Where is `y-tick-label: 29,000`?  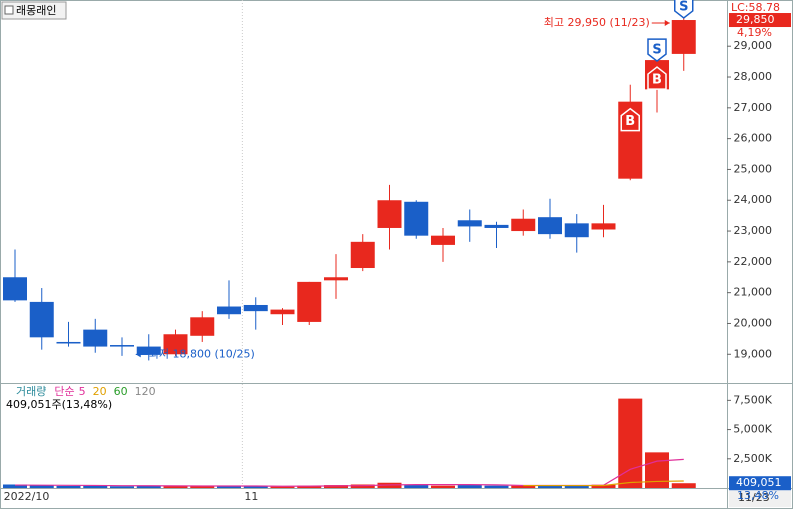 y-tick-label: 29,000 is located at coordinates (753, 45).